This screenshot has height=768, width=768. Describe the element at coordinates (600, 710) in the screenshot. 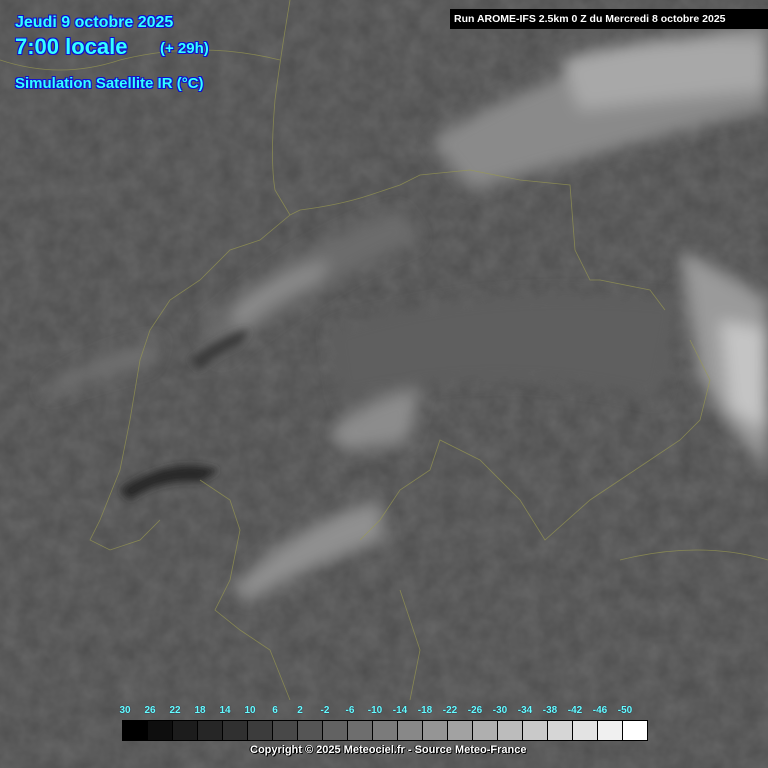

I see `legend-label: -46` at that location.